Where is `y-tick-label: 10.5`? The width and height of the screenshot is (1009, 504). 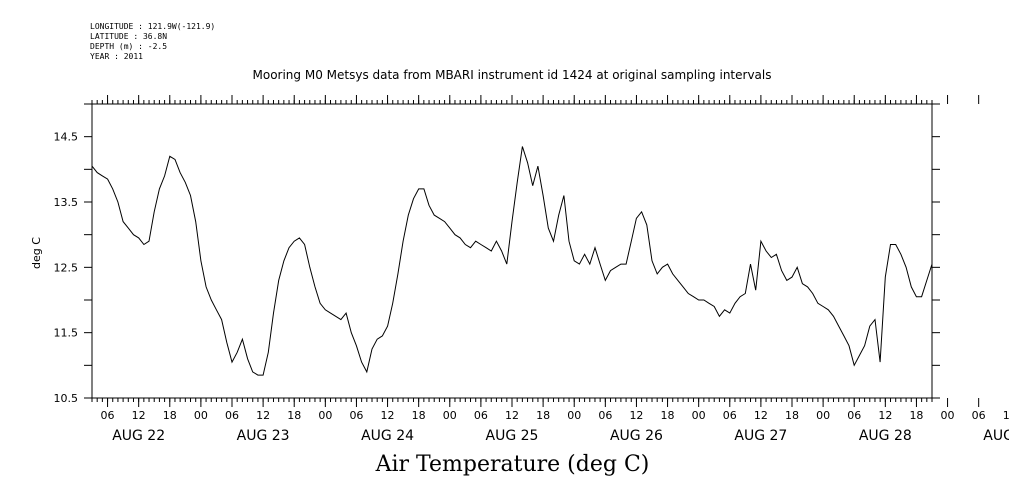 y-tick-label: 10.5 is located at coordinates (66, 398).